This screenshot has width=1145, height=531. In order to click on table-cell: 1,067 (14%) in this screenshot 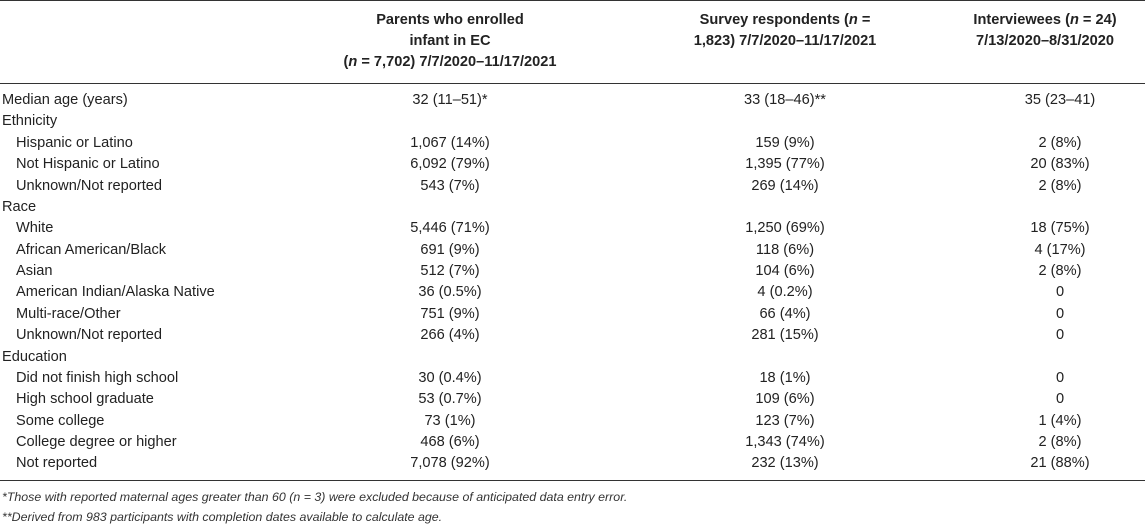, I will do `click(450, 142)`.